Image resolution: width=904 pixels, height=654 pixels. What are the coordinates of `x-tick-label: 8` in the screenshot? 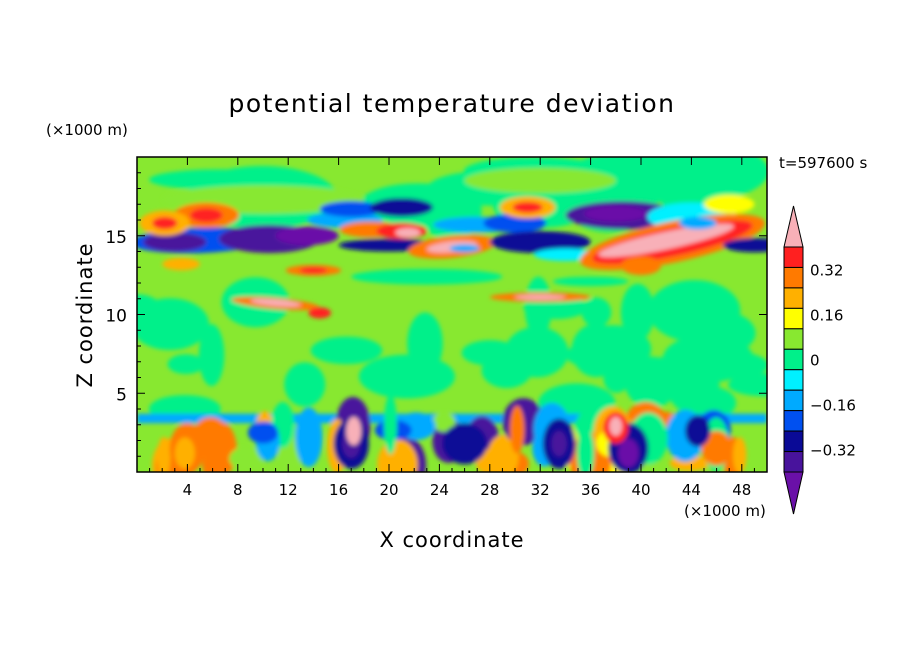 It's located at (238, 490).